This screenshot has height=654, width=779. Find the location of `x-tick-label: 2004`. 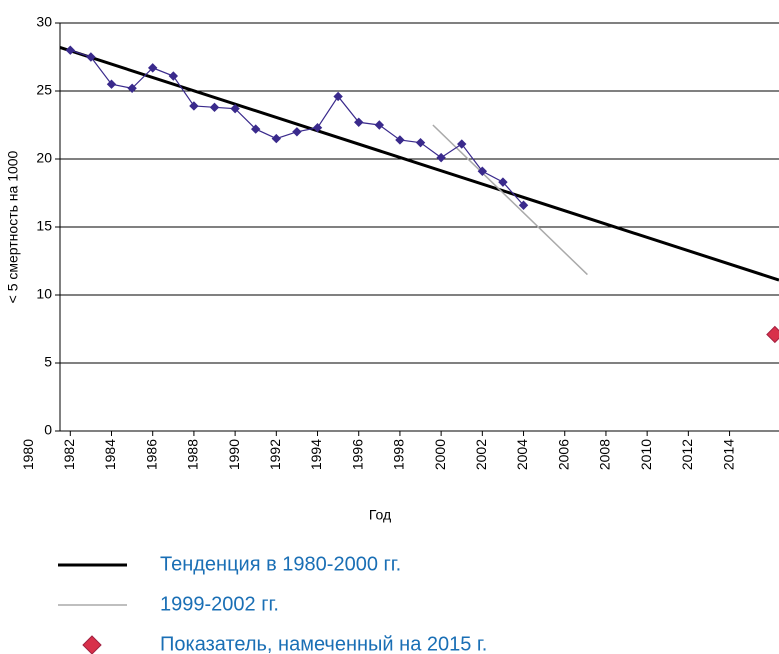

x-tick-label: 2004 is located at coordinates (522, 454).